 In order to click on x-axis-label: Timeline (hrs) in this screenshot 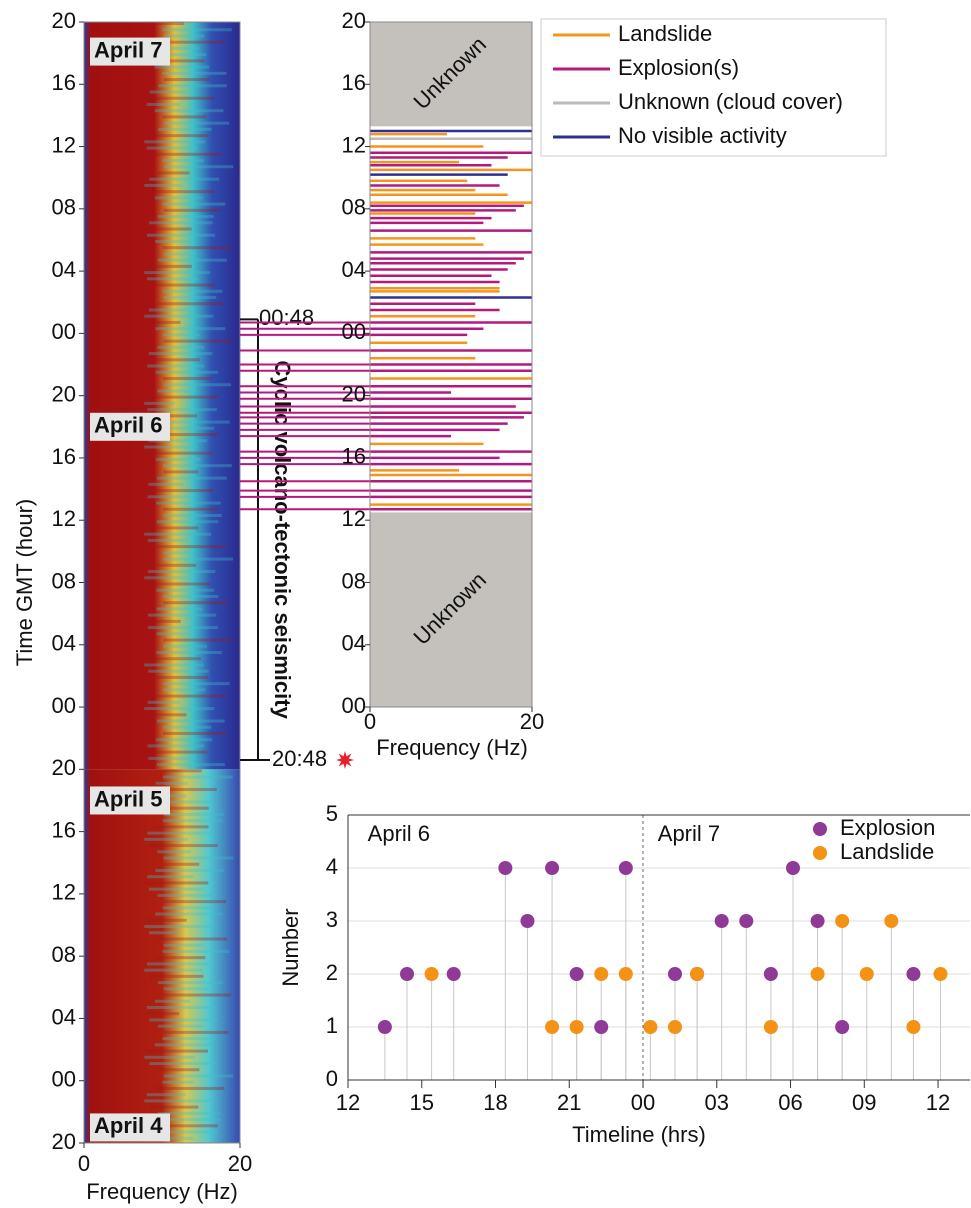, I will do `click(639, 1134)`.